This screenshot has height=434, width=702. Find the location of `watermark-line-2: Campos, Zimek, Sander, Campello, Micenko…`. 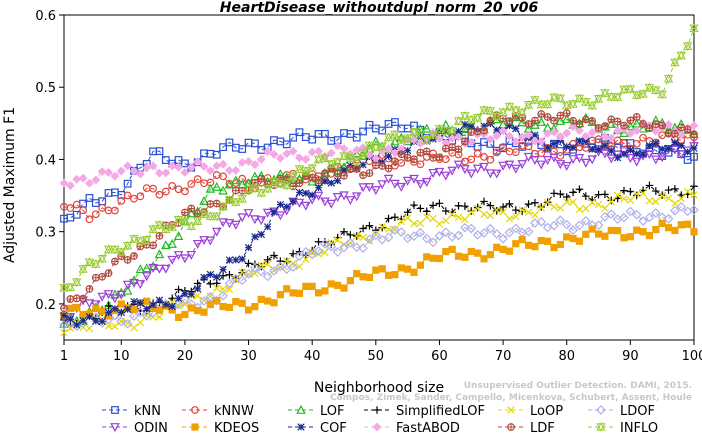

watermark-line-2: Campos, Zimek, Sander, Campello, Micenko… is located at coordinates (510, 398).